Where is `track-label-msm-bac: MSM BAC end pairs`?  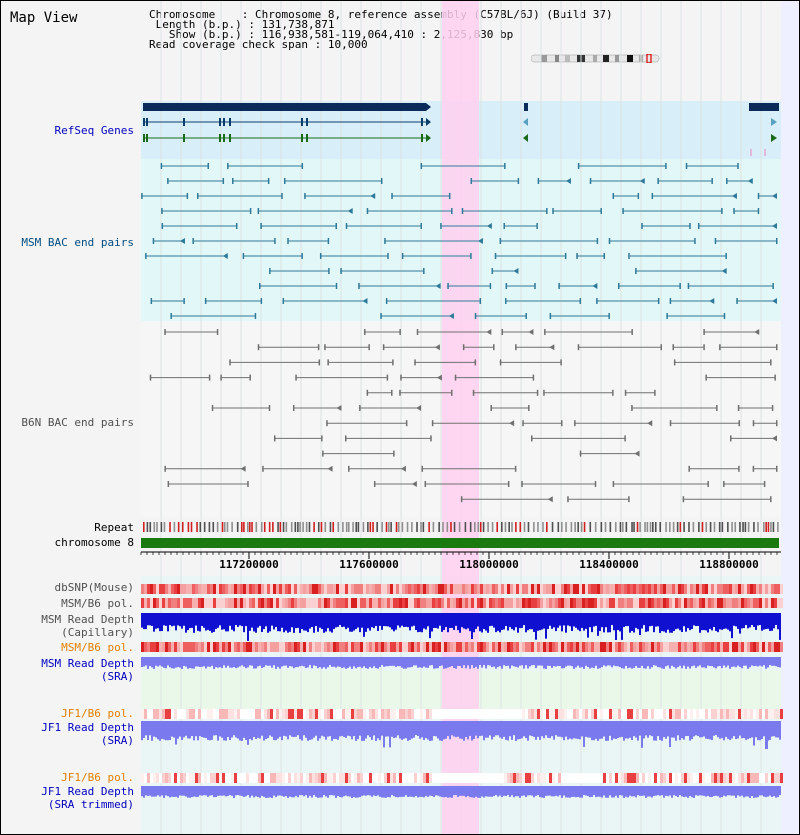 track-label-msm-bac: MSM BAC end pairs is located at coordinates (77, 242).